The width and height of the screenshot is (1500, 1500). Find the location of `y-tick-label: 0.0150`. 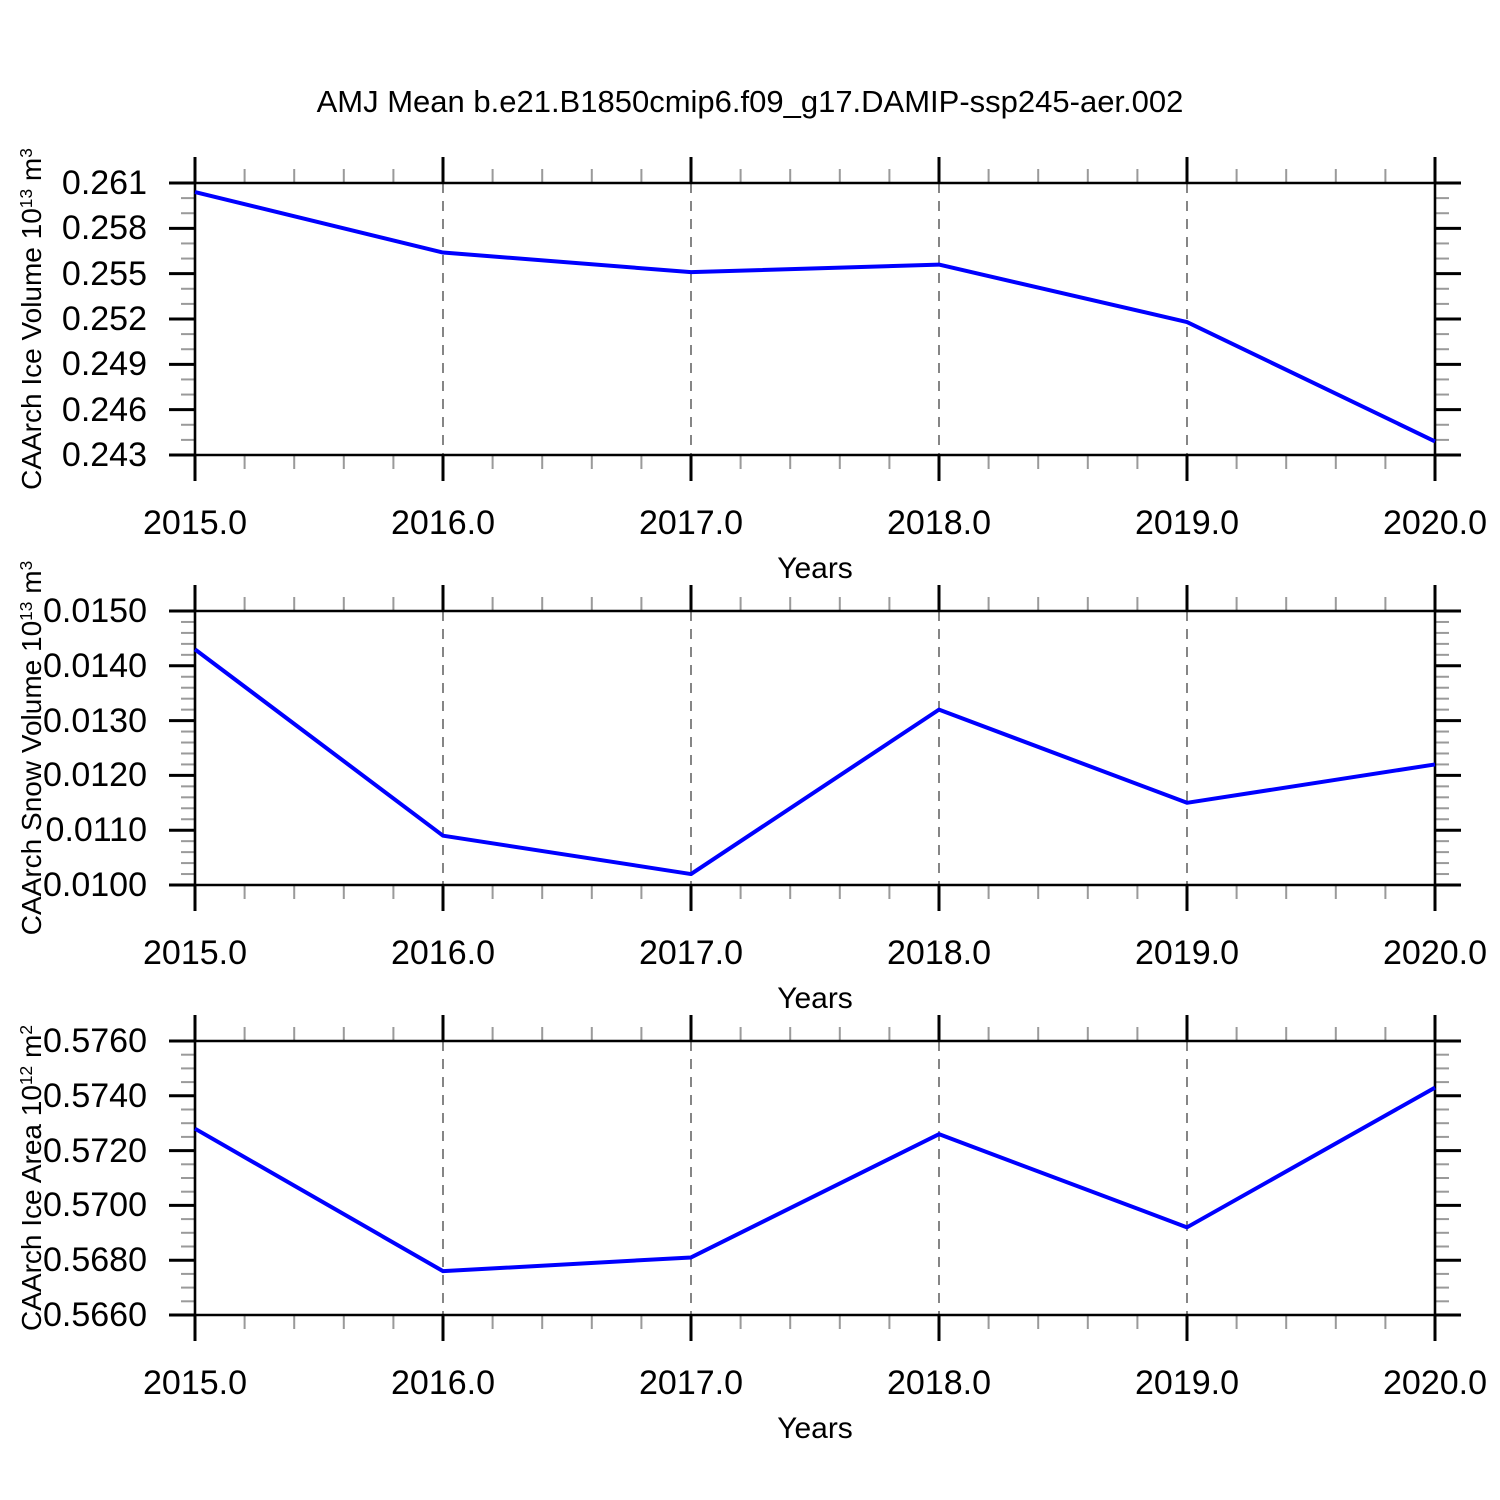

y-tick-label: 0.0150 is located at coordinates (95, 611).